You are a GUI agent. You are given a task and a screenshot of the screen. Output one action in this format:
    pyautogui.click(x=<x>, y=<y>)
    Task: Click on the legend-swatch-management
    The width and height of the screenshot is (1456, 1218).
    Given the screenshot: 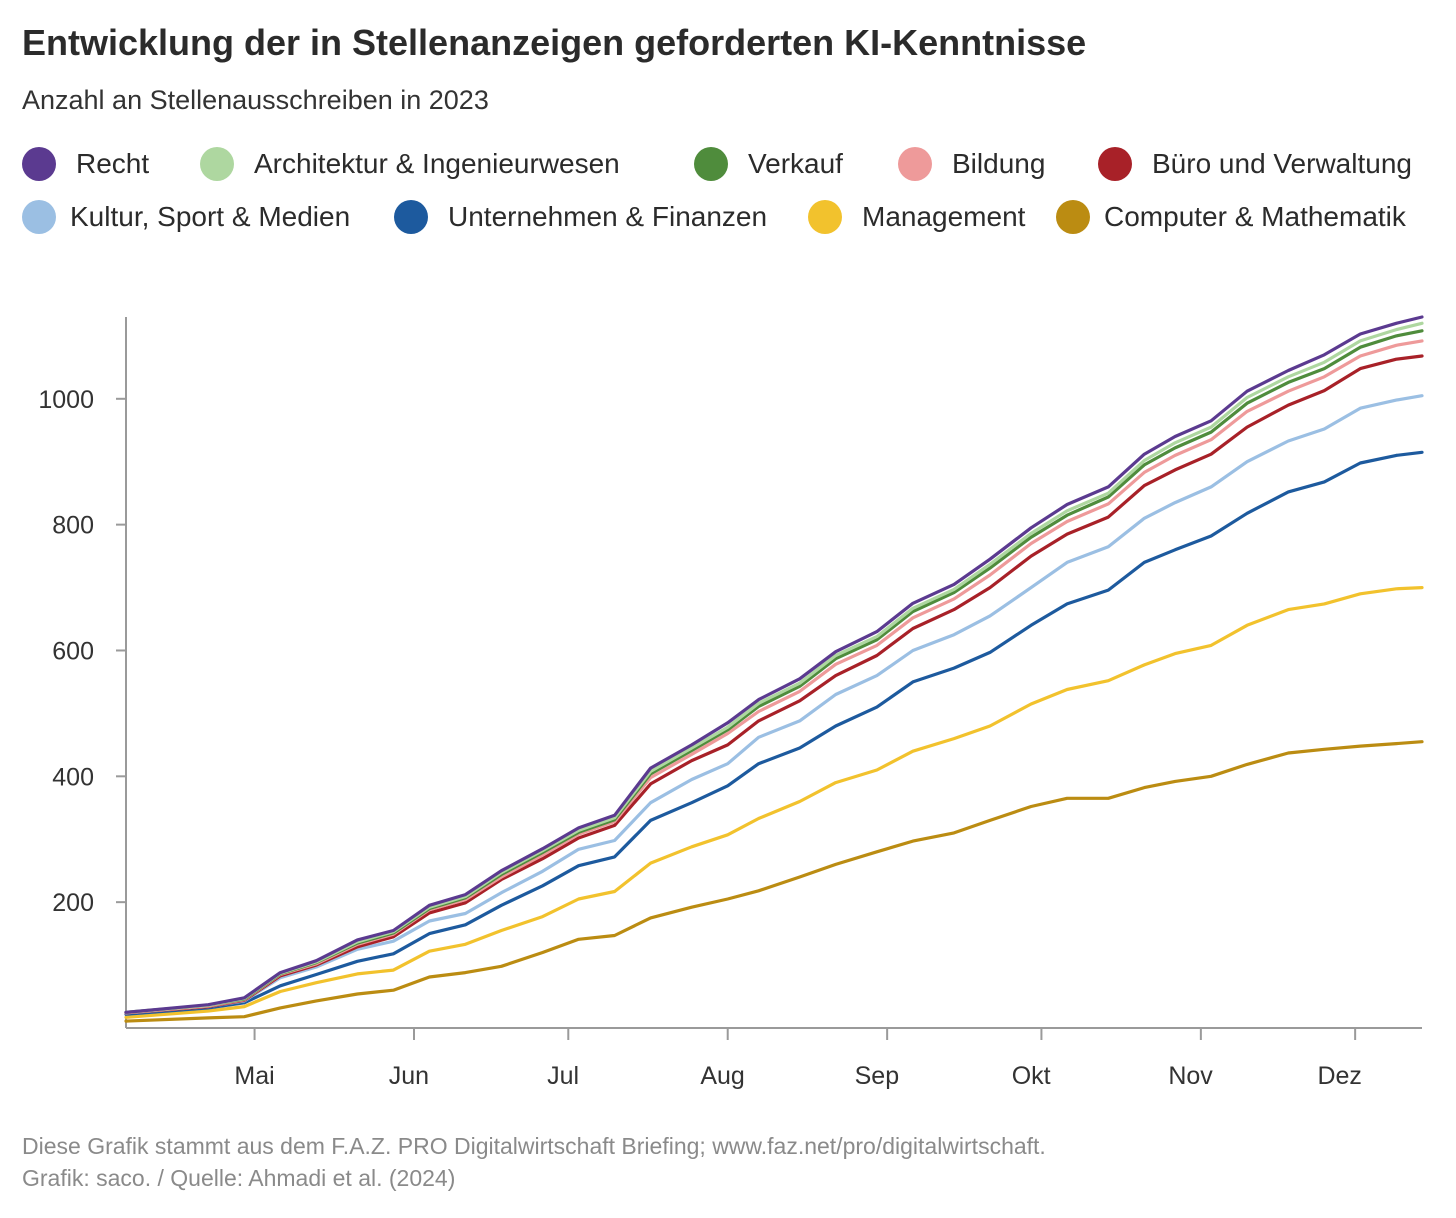 What is the action you would take?
    pyautogui.click(x=825, y=217)
    